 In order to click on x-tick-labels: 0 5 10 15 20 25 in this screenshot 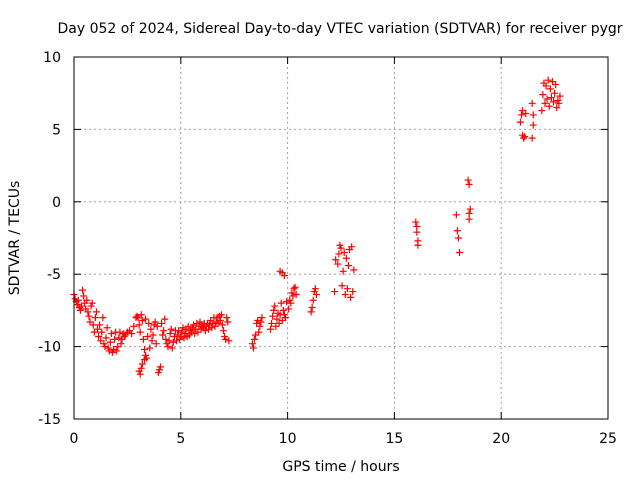, I will do `click(343, 439)`.